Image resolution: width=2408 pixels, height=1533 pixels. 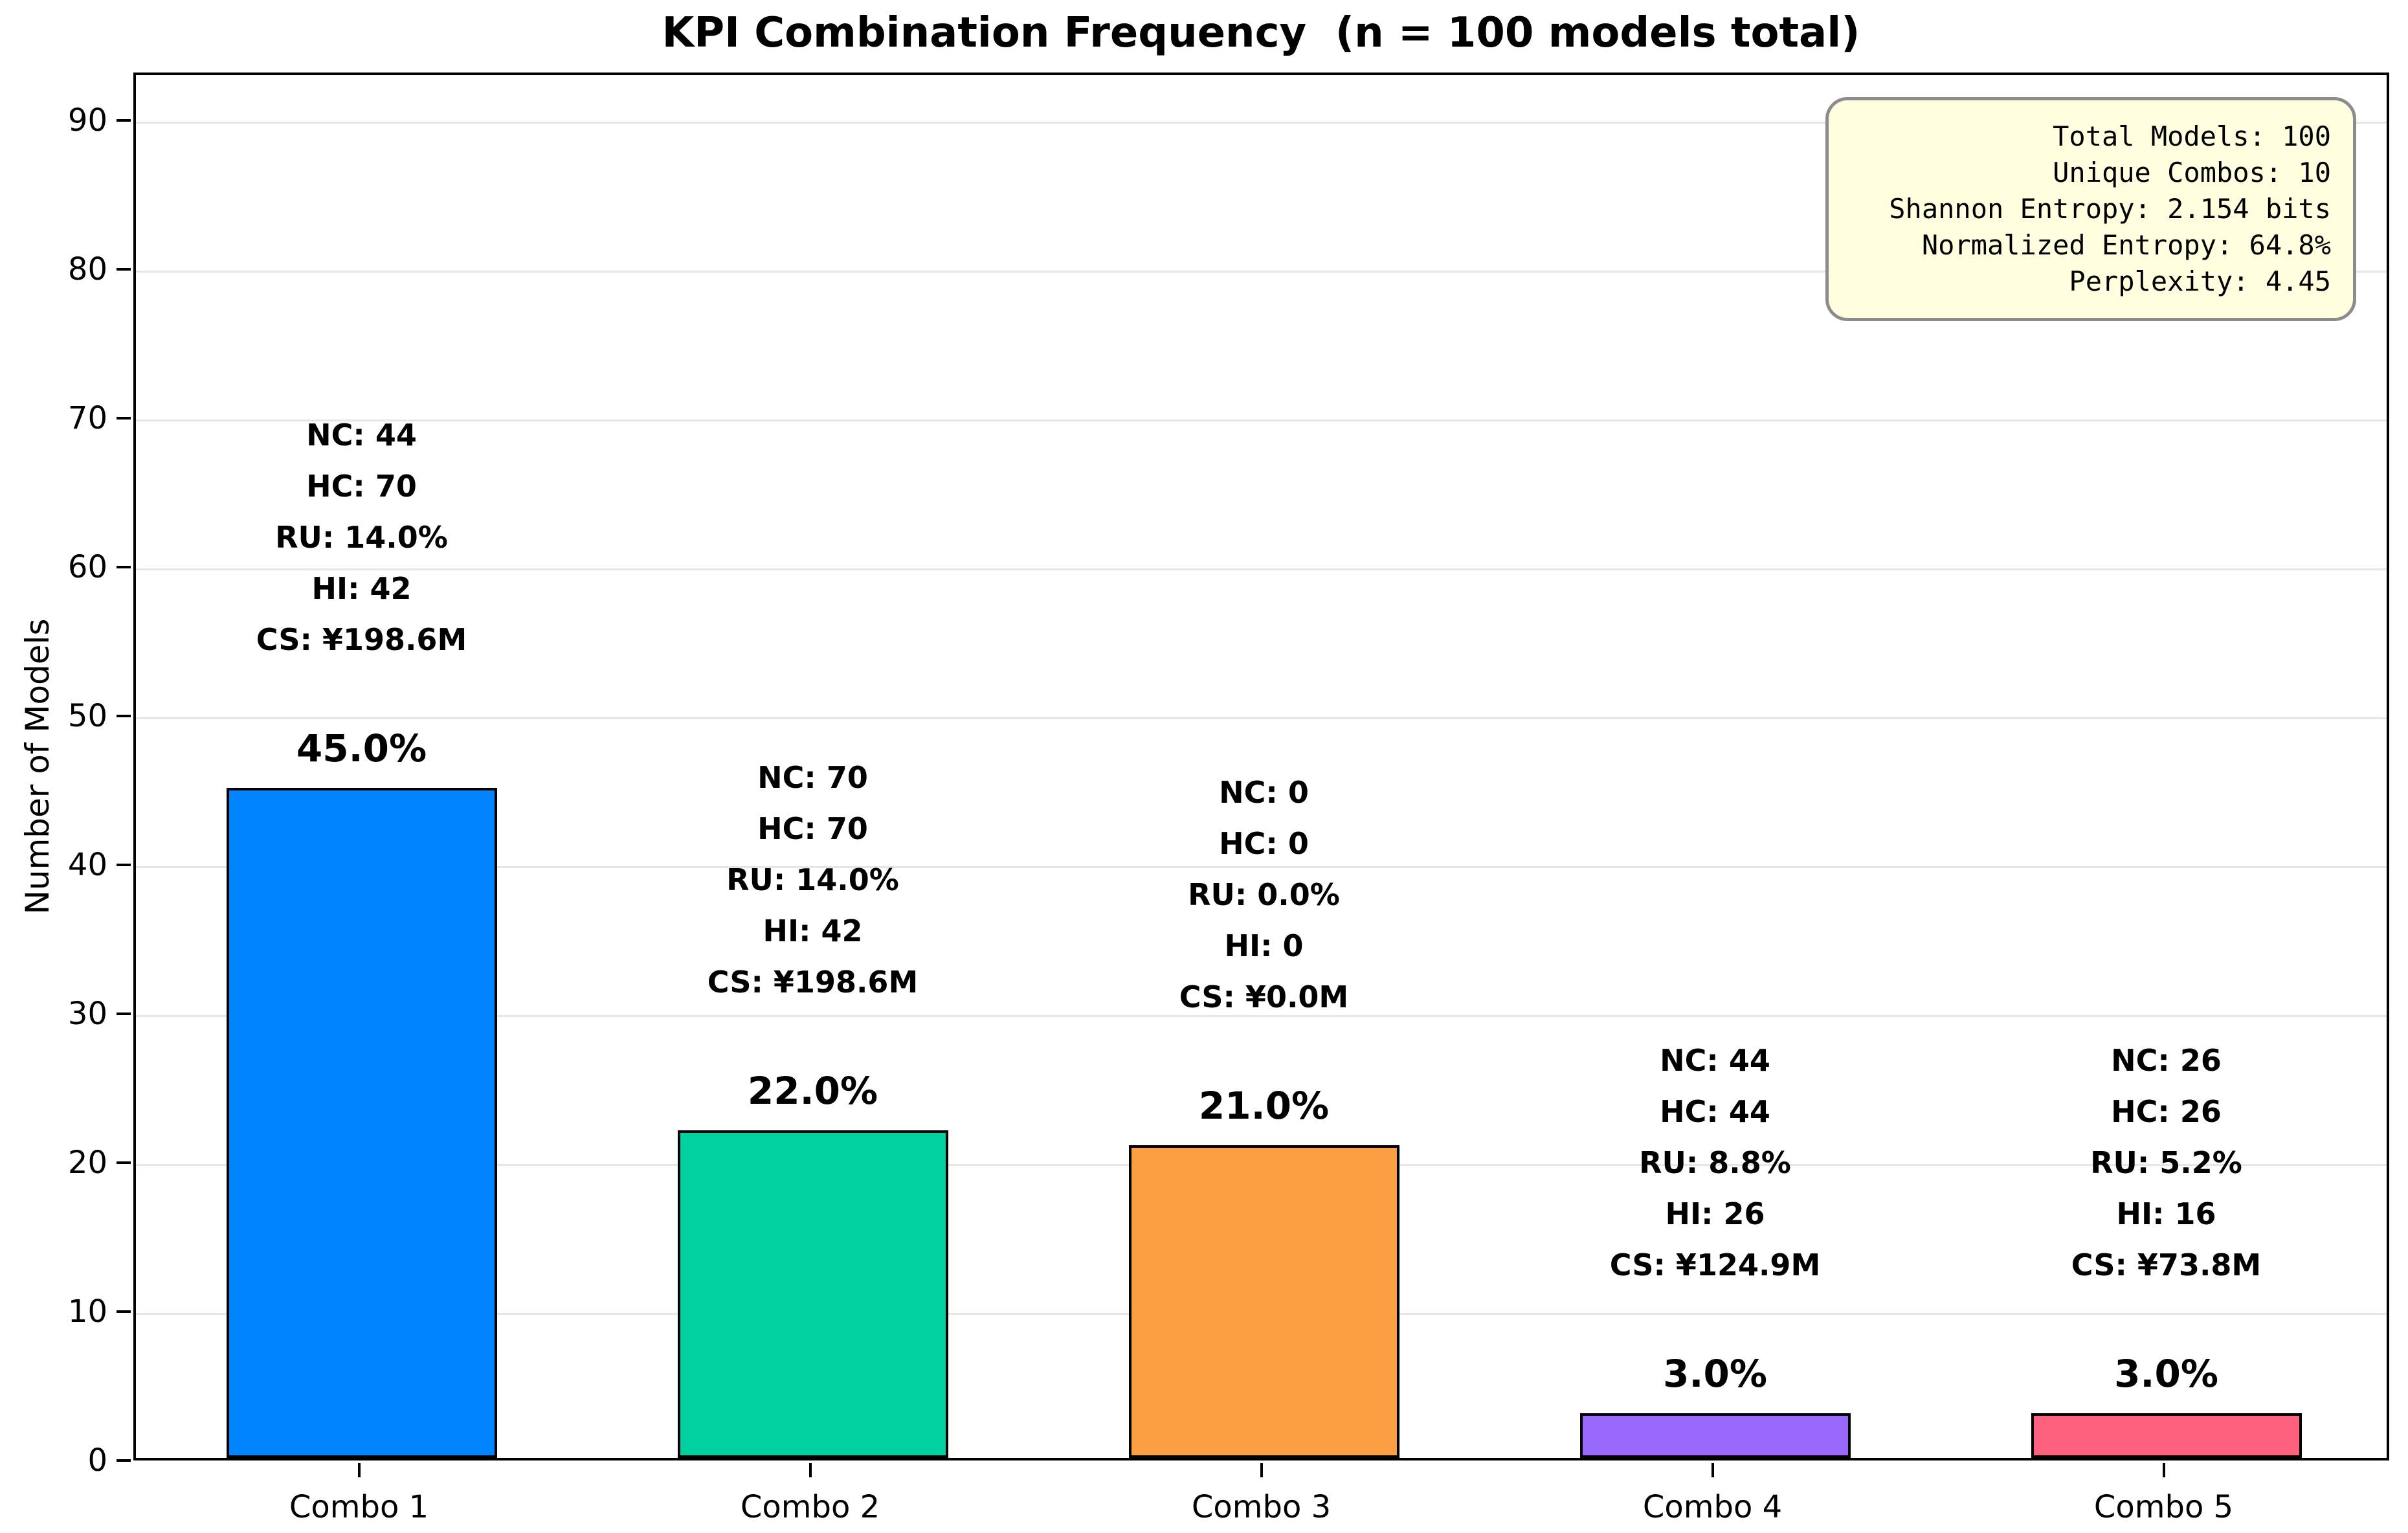 I want to click on annotation-line: NC: 0, so click(x=1264, y=792).